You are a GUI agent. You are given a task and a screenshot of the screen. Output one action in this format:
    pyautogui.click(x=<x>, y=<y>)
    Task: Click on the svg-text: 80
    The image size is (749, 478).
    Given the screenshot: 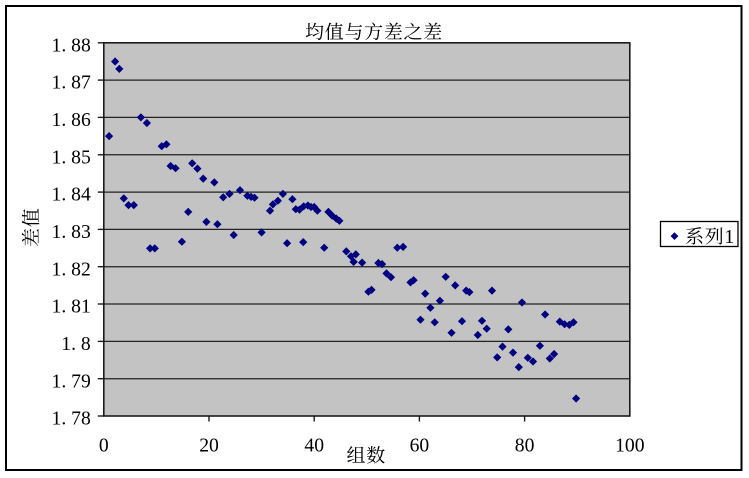 What is the action you would take?
    pyautogui.click(x=525, y=445)
    